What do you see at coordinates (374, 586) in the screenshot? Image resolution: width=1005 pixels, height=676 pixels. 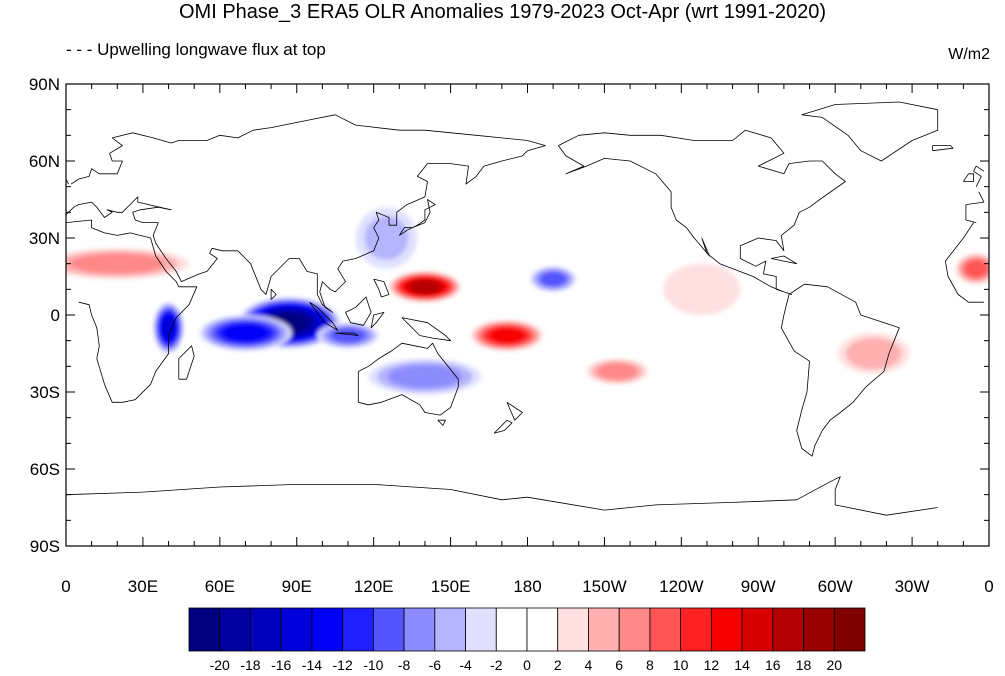 I see `x-tick-label: 120E` at bounding box center [374, 586].